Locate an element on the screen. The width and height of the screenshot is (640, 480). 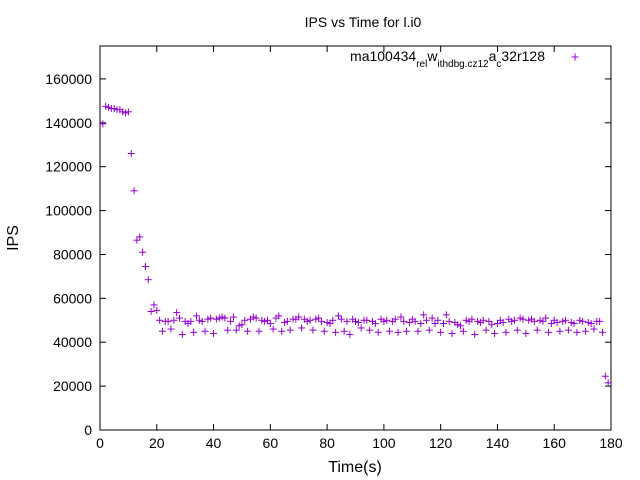
y-tick-label: 0 is located at coordinates (88, 430).